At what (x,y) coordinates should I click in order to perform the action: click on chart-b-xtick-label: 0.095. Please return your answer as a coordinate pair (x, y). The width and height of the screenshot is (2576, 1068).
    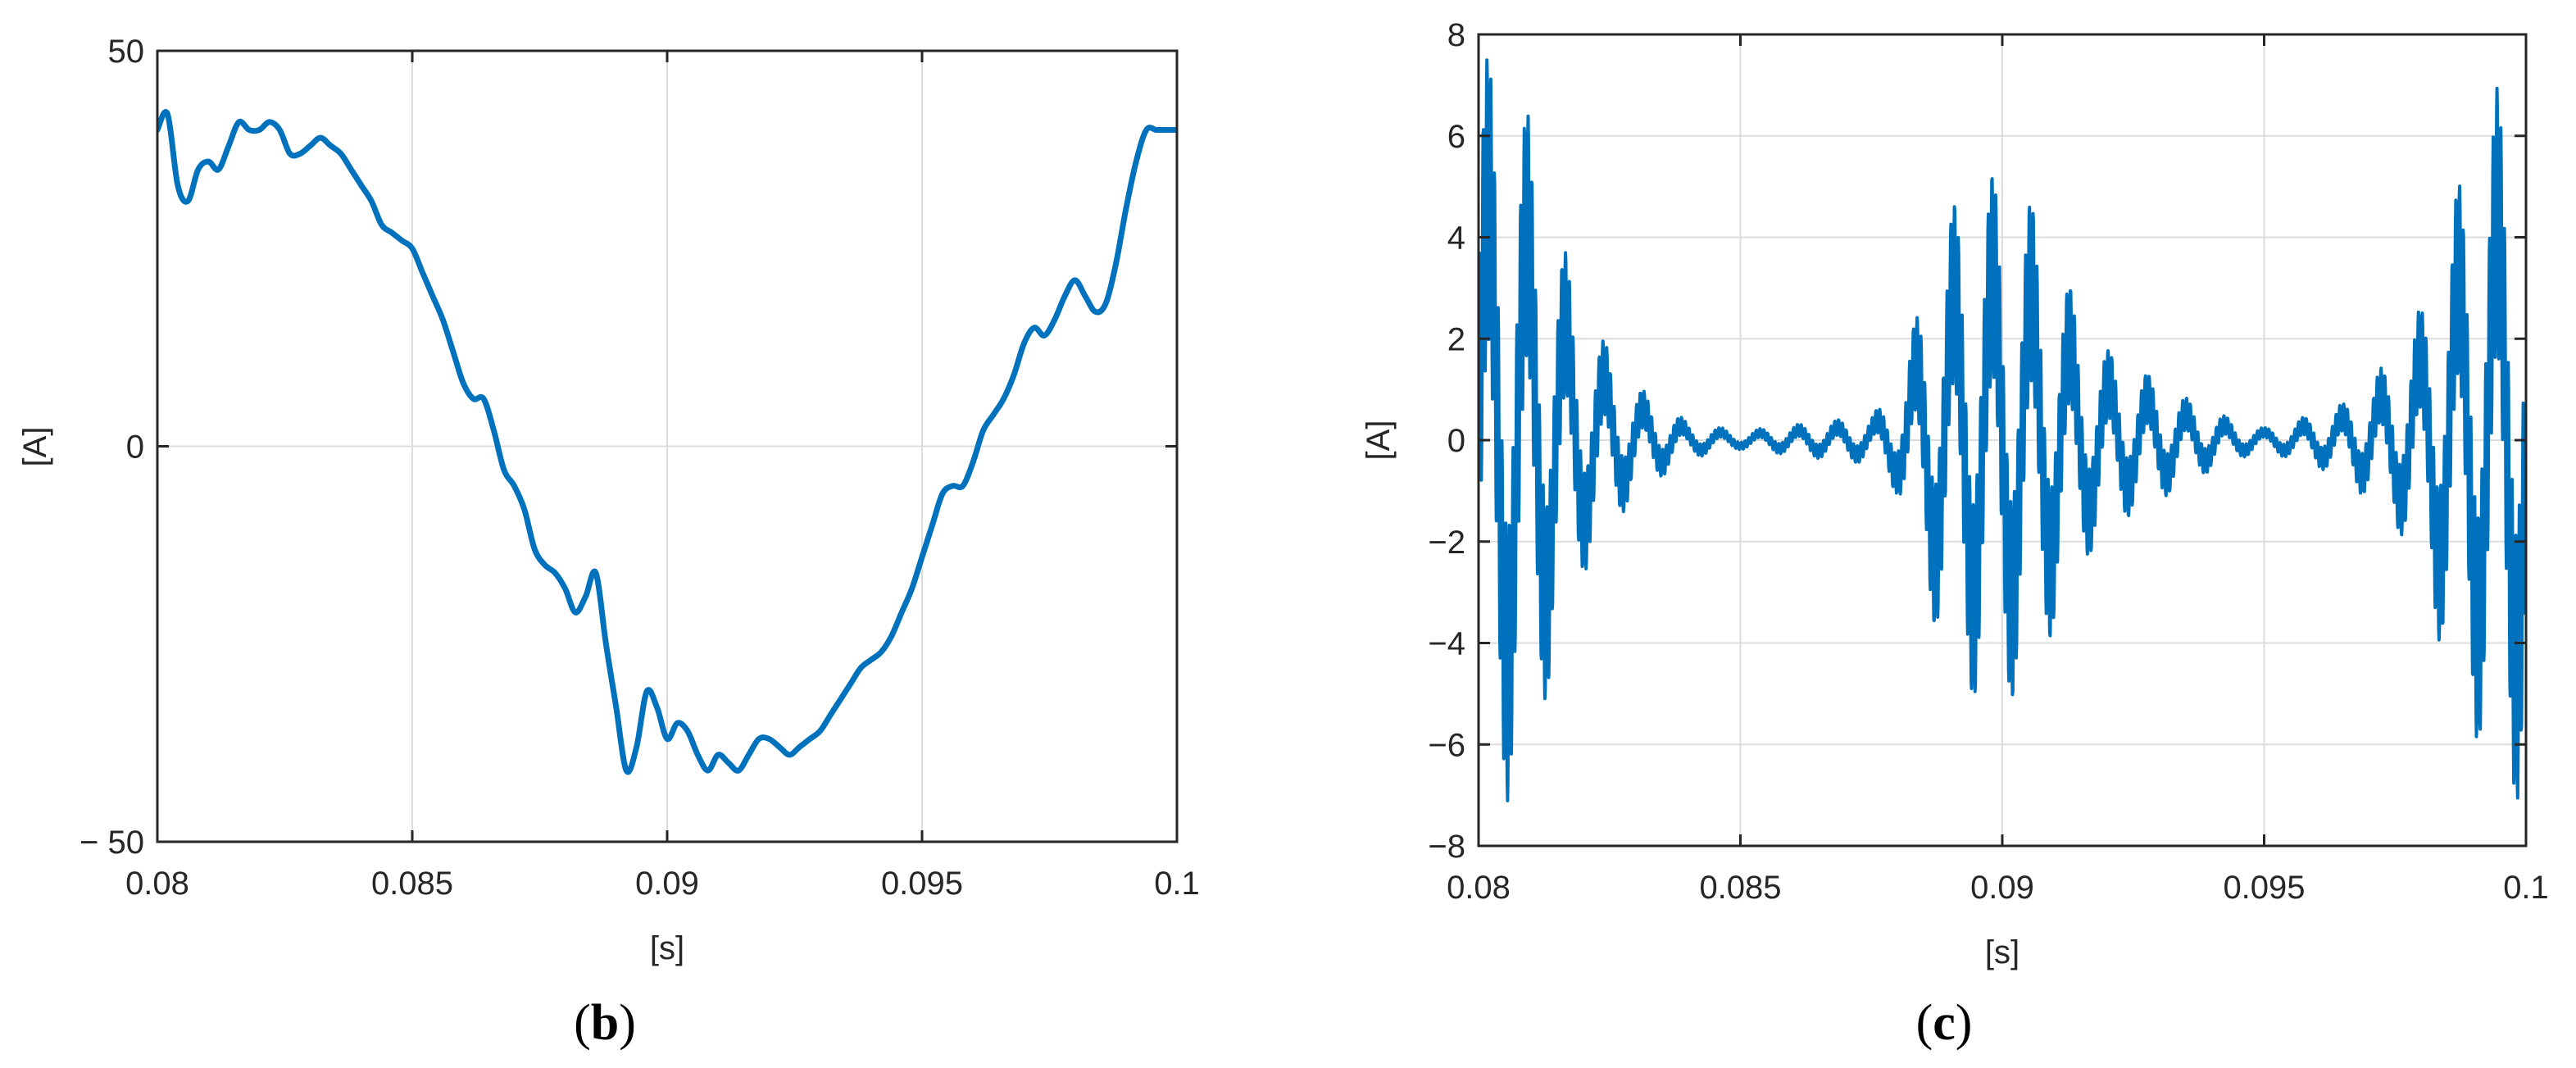
    Looking at the image, I should click on (922, 884).